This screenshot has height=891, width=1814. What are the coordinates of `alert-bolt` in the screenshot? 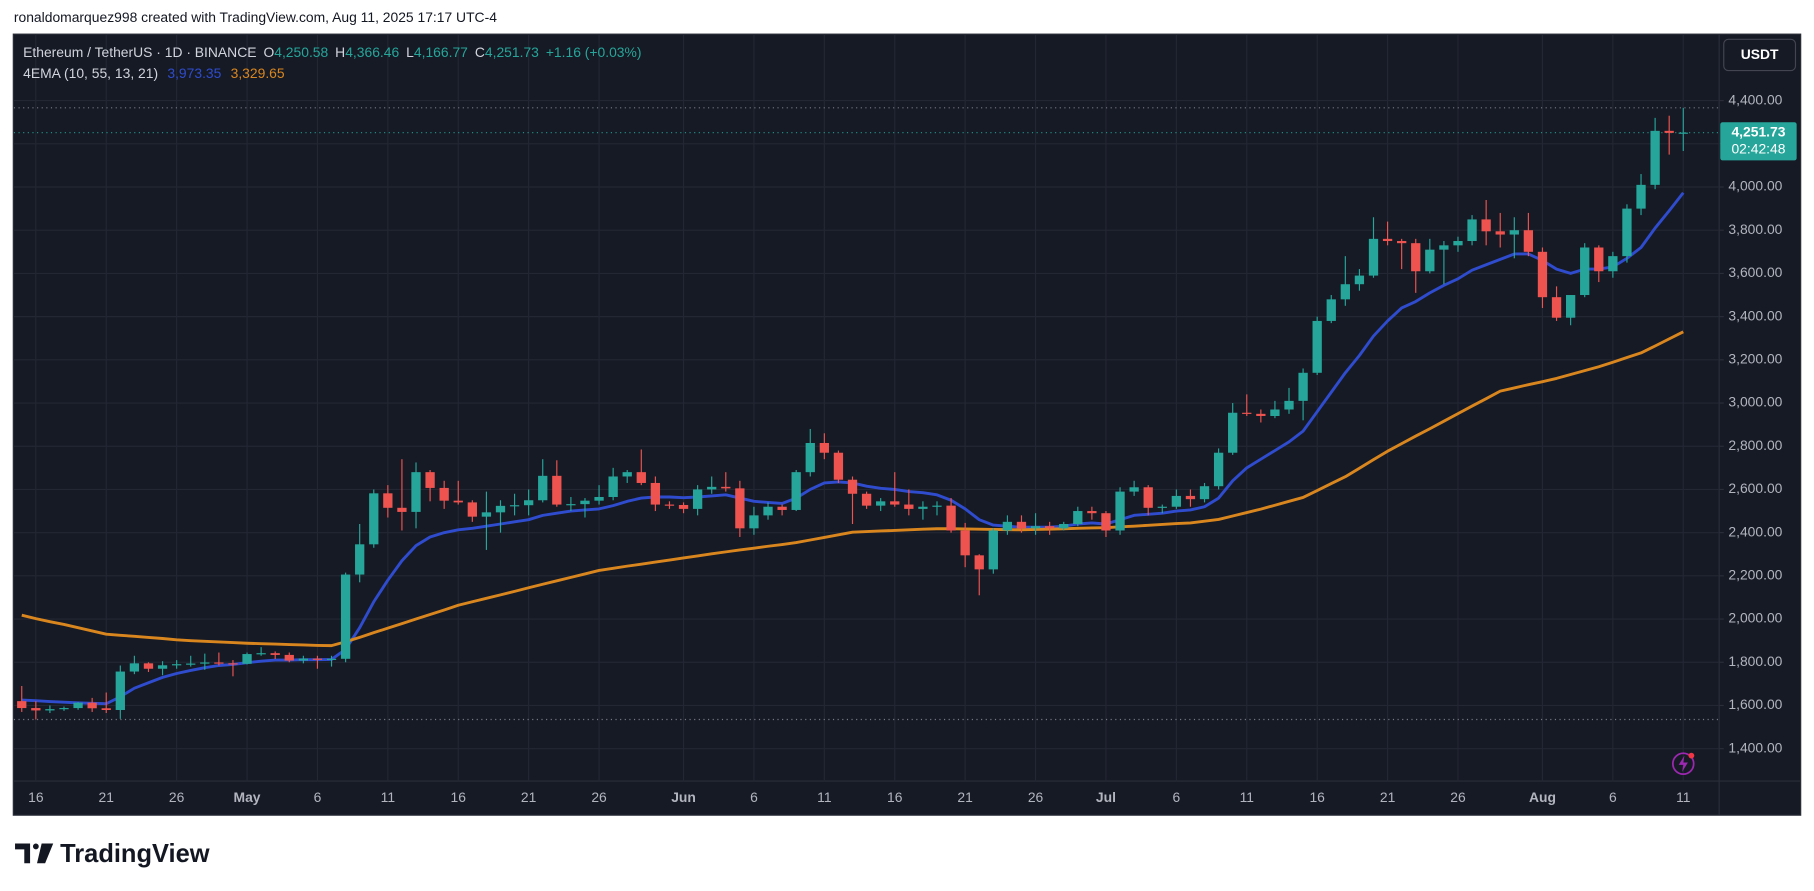 It's located at (1683, 763).